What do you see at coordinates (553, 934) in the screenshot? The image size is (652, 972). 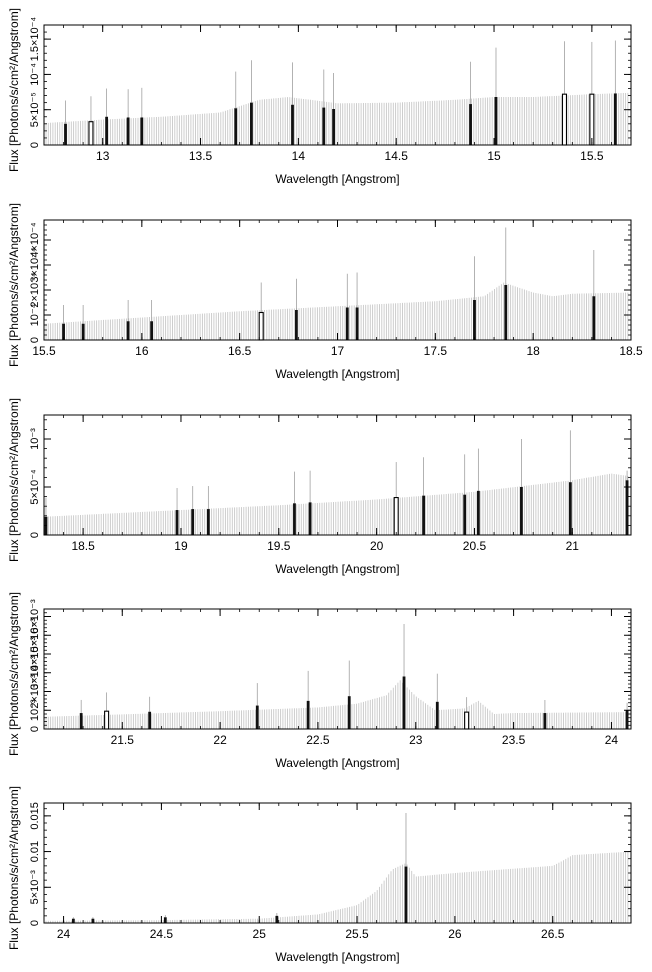 I see `x-tick-label: 26.5` at bounding box center [553, 934].